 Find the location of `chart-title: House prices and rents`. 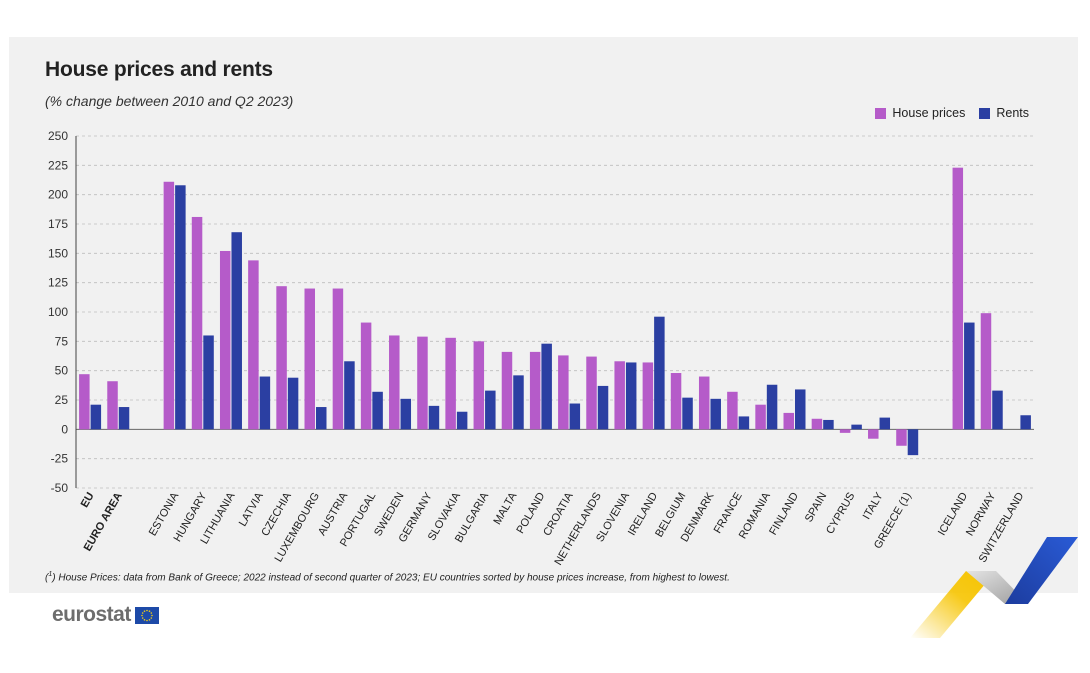

chart-title: House prices and rents is located at coordinates (159, 69).